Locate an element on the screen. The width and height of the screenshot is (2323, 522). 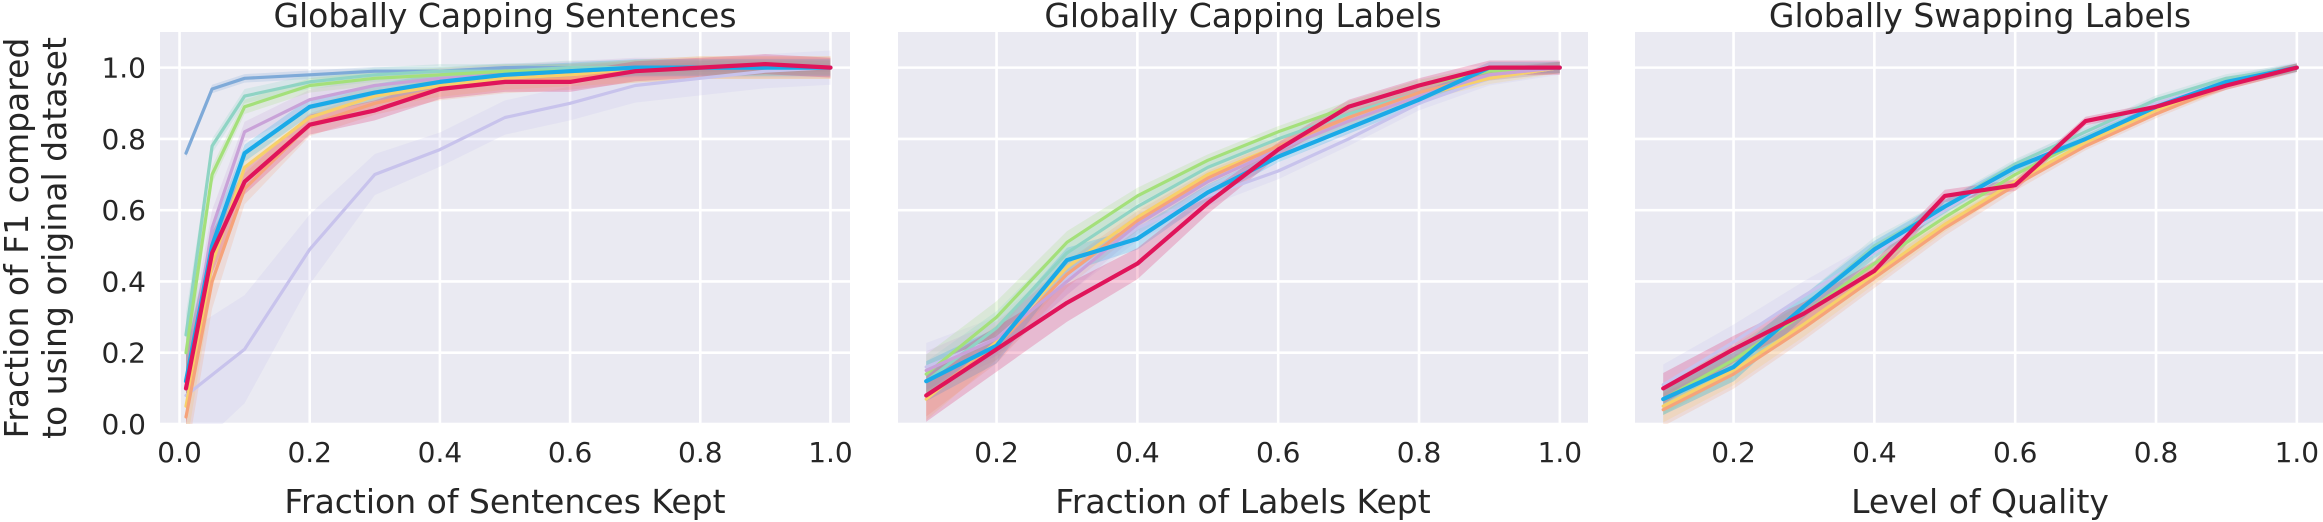
panel-title: Globally Swapping Labels is located at coordinates (1980, 17).